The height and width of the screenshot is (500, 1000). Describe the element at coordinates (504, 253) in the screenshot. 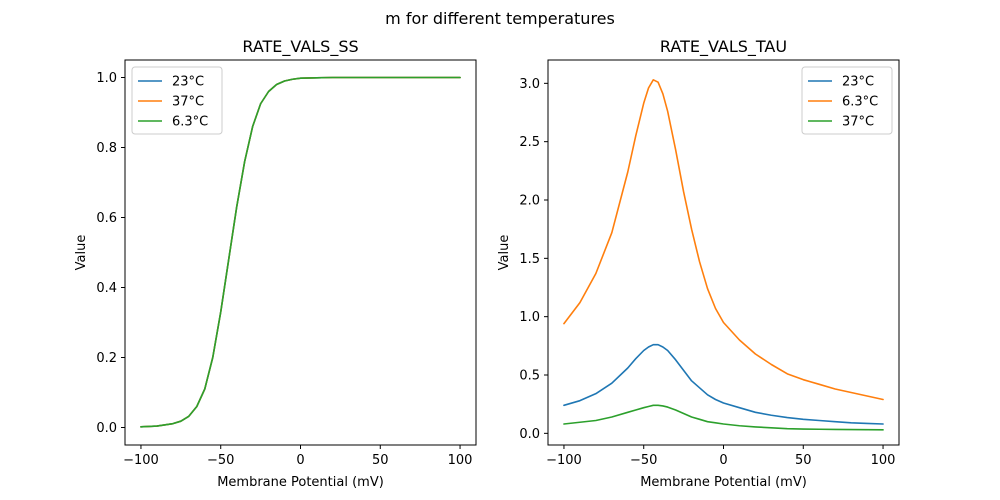

I see `subplot-right-ylabel: Value` at that location.